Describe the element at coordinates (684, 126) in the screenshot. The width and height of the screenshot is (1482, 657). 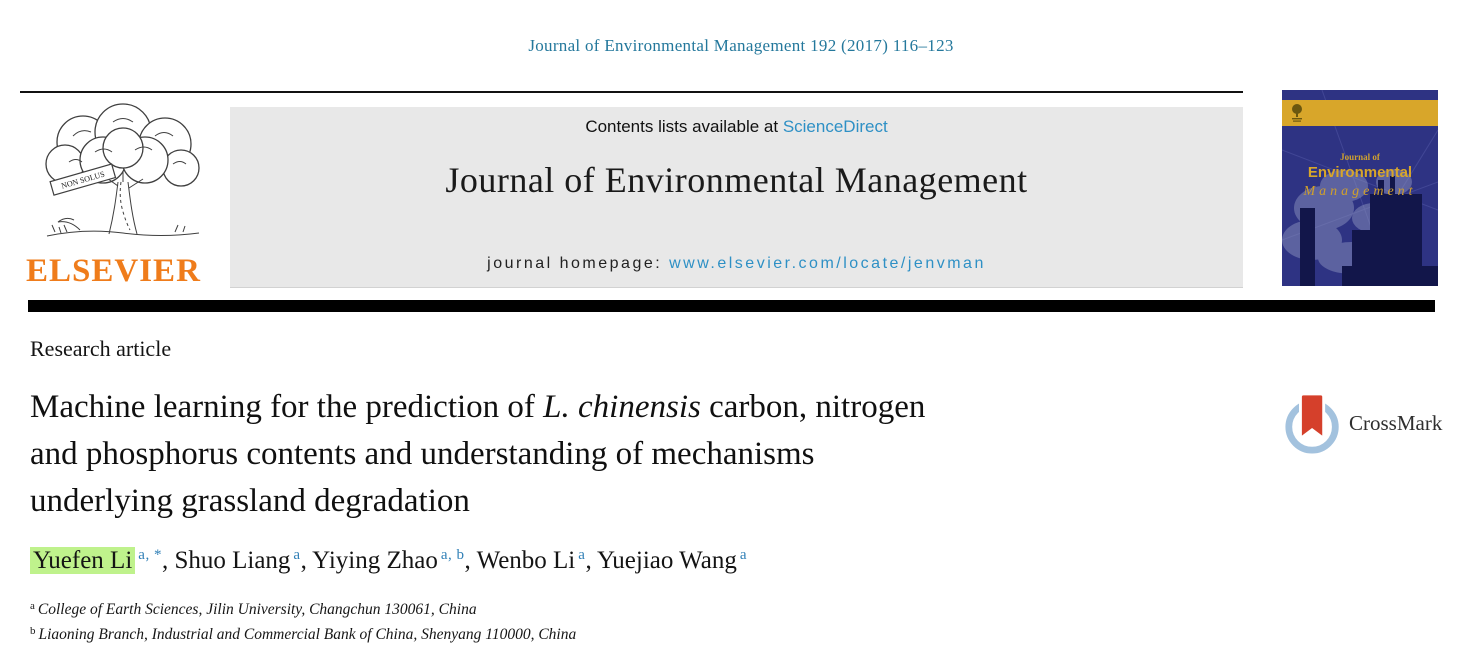
I see `contents-prefix: Contents lists available at` at that location.